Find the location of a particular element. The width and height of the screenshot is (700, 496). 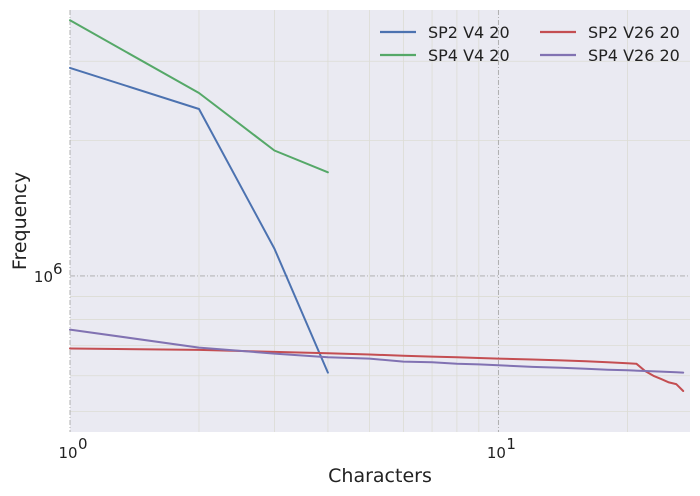

legend-label: SP4 V26 20 is located at coordinates (634, 55).